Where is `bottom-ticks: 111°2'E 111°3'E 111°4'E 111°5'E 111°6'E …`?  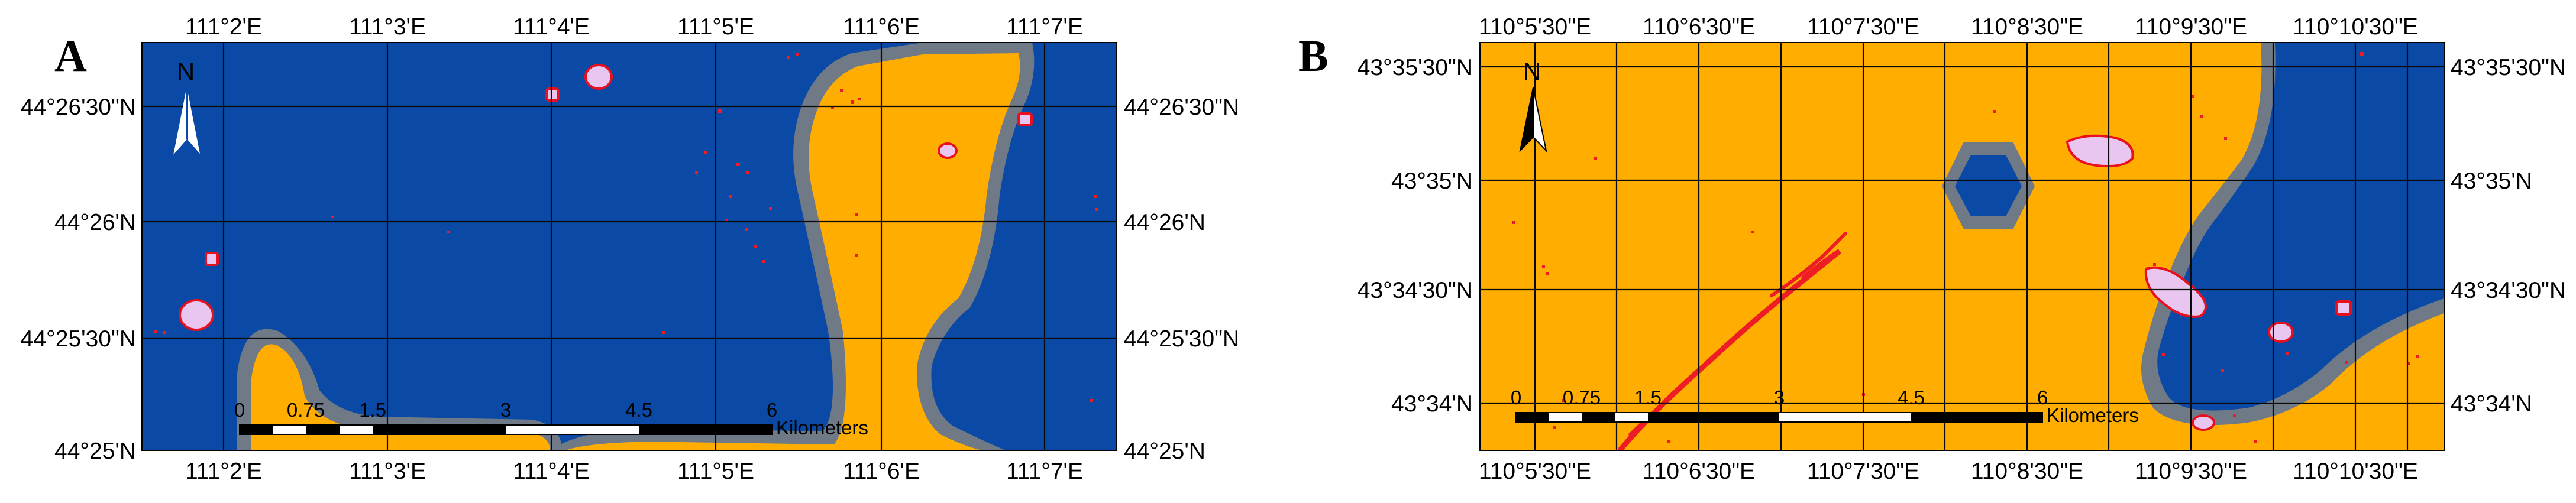 bottom-ticks: 111°2'E 111°3'E 111°4'E 111°5'E 111°6'E … is located at coordinates (634, 471).